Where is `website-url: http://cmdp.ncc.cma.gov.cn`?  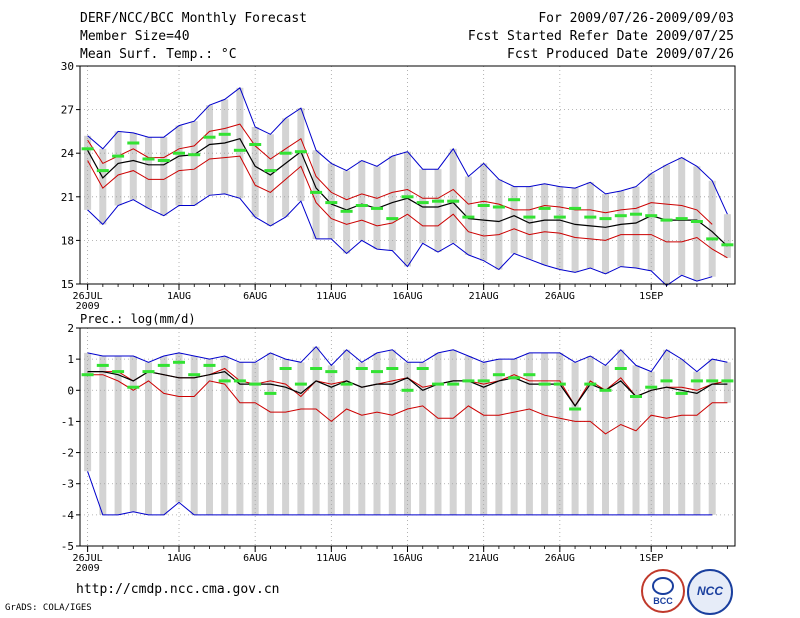 website-url: http://cmdp.ncc.cma.gov.cn is located at coordinates (178, 589).